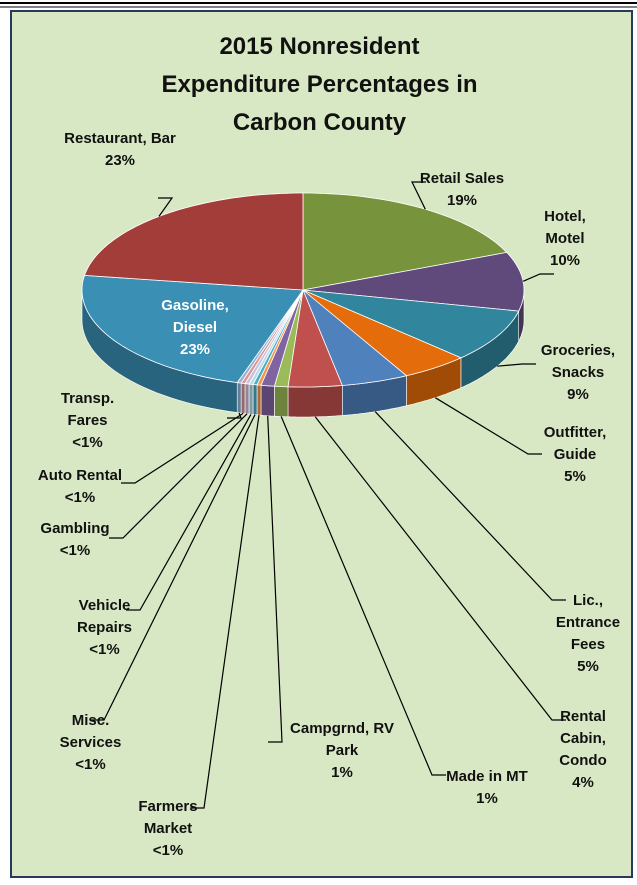 This screenshot has height=885, width=637. Describe the element at coordinates (462, 200) in the screenshot. I see `value-label: 19%` at that location.